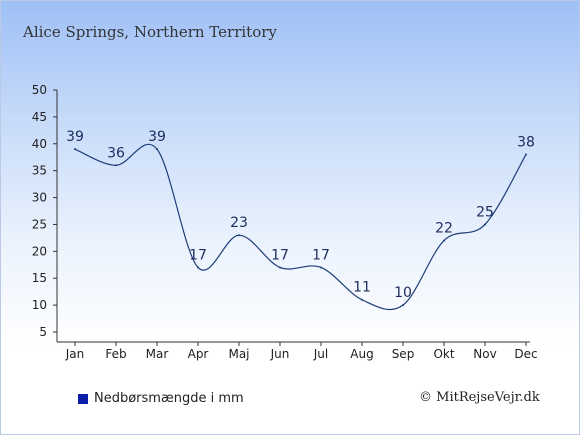 Image resolution: width=580 pixels, height=436 pixels. What do you see at coordinates (39, 224) in the screenshot?
I see `y-tick-label: 25` at bounding box center [39, 224].